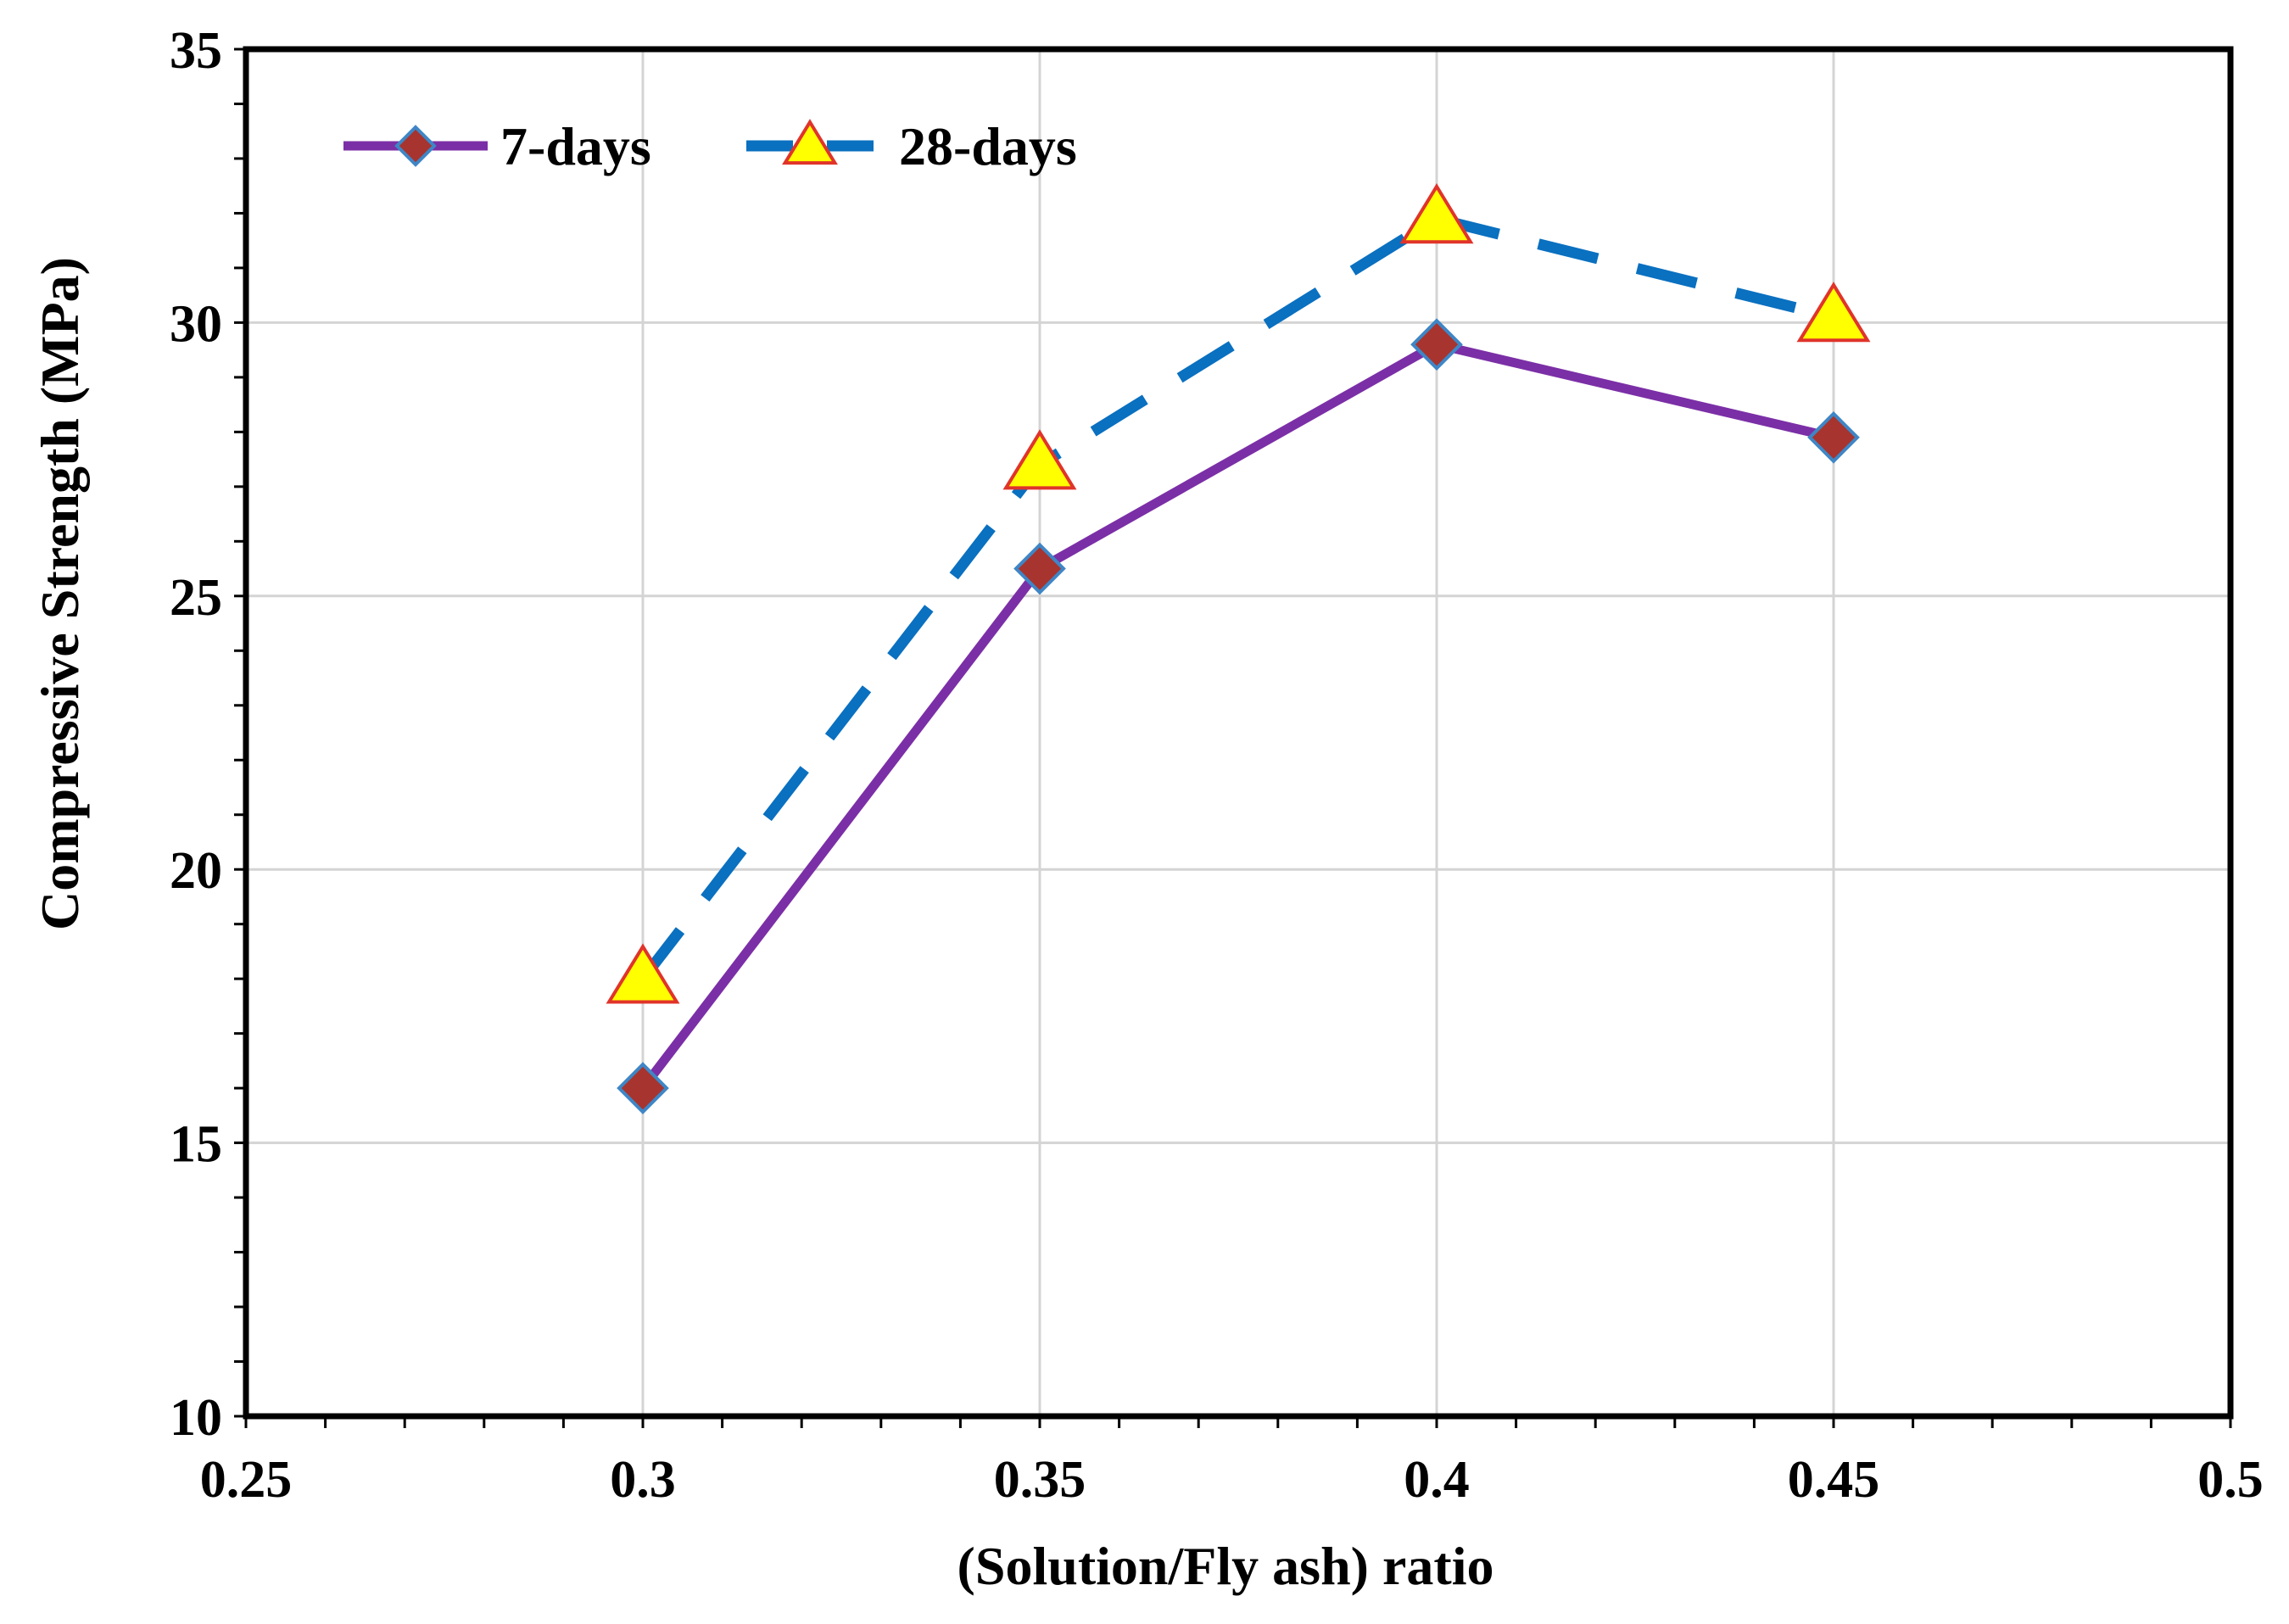 Image resolution: width=2289 pixels, height=1624 pixels. I want to click on x-tick-label: 0.5, so click(2230, 1480).